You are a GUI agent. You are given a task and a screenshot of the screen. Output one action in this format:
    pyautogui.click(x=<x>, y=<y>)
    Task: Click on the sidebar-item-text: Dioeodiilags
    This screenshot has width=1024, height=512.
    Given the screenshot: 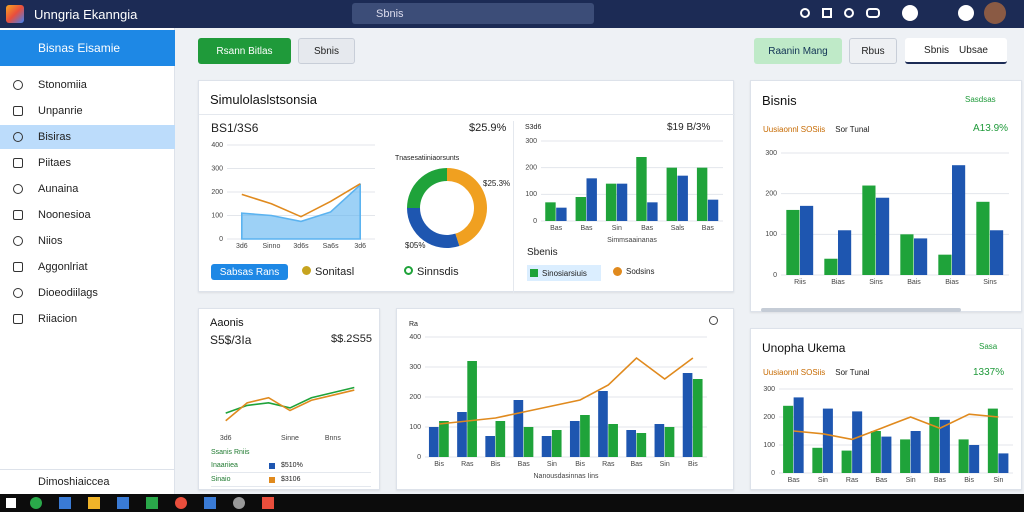 What is the action you would take?
    pyautogui.click(x=68, y=293)
    